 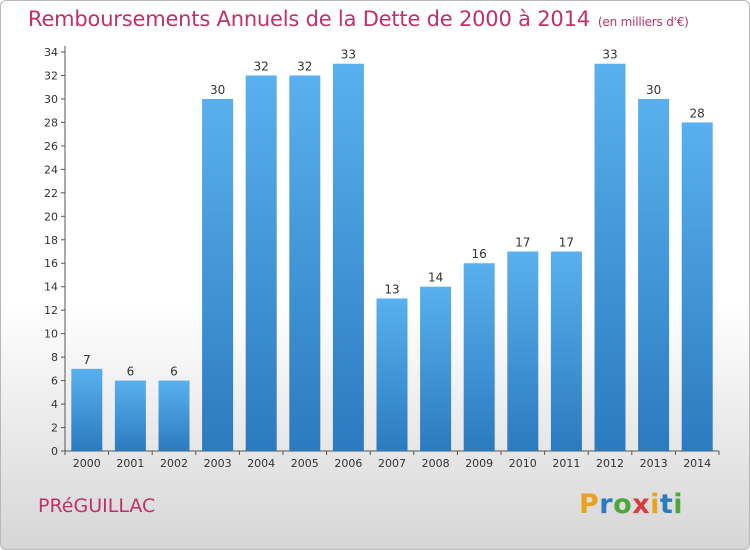 I want to click on y-tick-label: 22, so click(x=51, y=193).